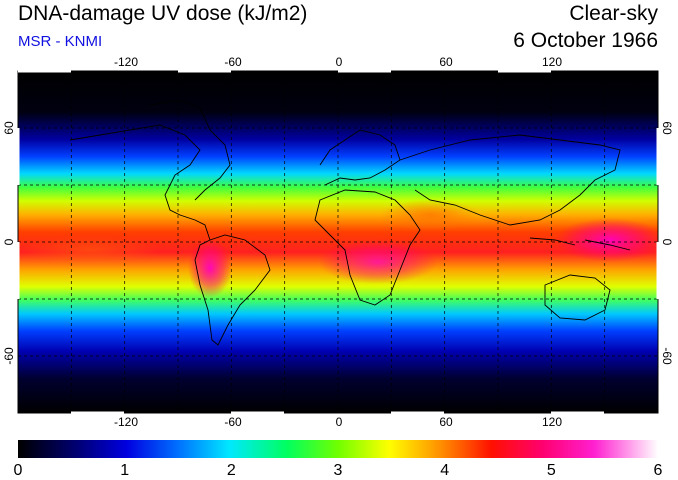  What do you see at coordinates (667, 128) in the screenshot?
I see `lat-label-right-60: 60` at bounding box center [667, 128].